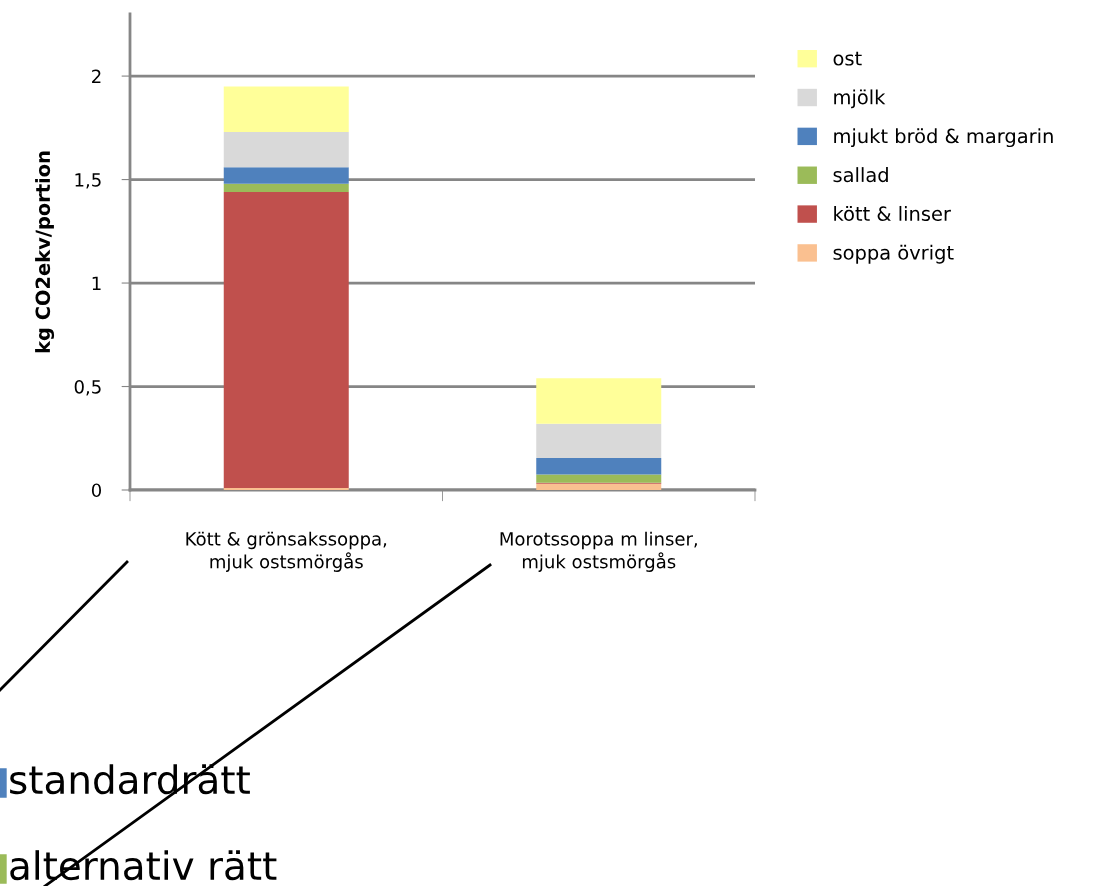 The width and height of the screenshot is (1102, 886). Describe the element at coordinates (286, 551) in the screenshot. I see `x-tick-label: Kött & grönsakssoppa, mjuk ostsmörgås` at that location.